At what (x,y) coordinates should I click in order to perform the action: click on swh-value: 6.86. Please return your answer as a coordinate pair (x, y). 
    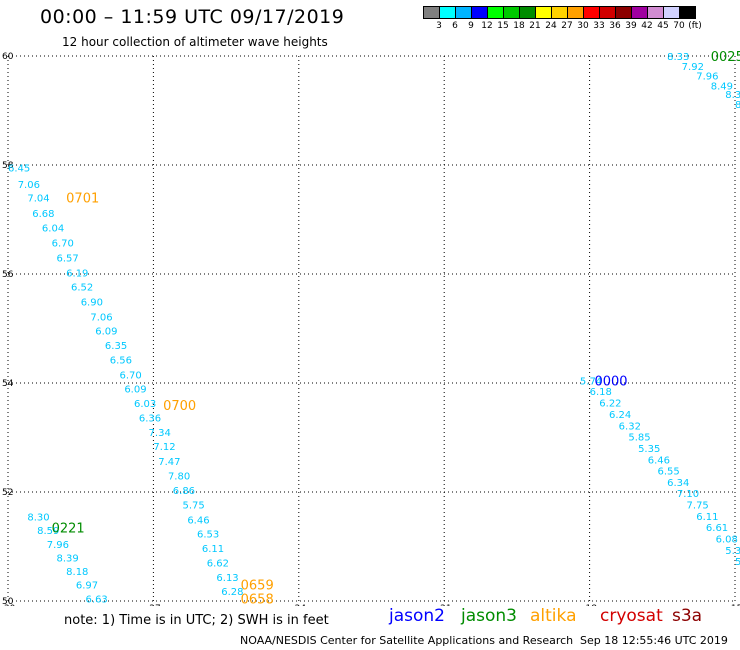
    Looking at the image, I should click on (184, 491).